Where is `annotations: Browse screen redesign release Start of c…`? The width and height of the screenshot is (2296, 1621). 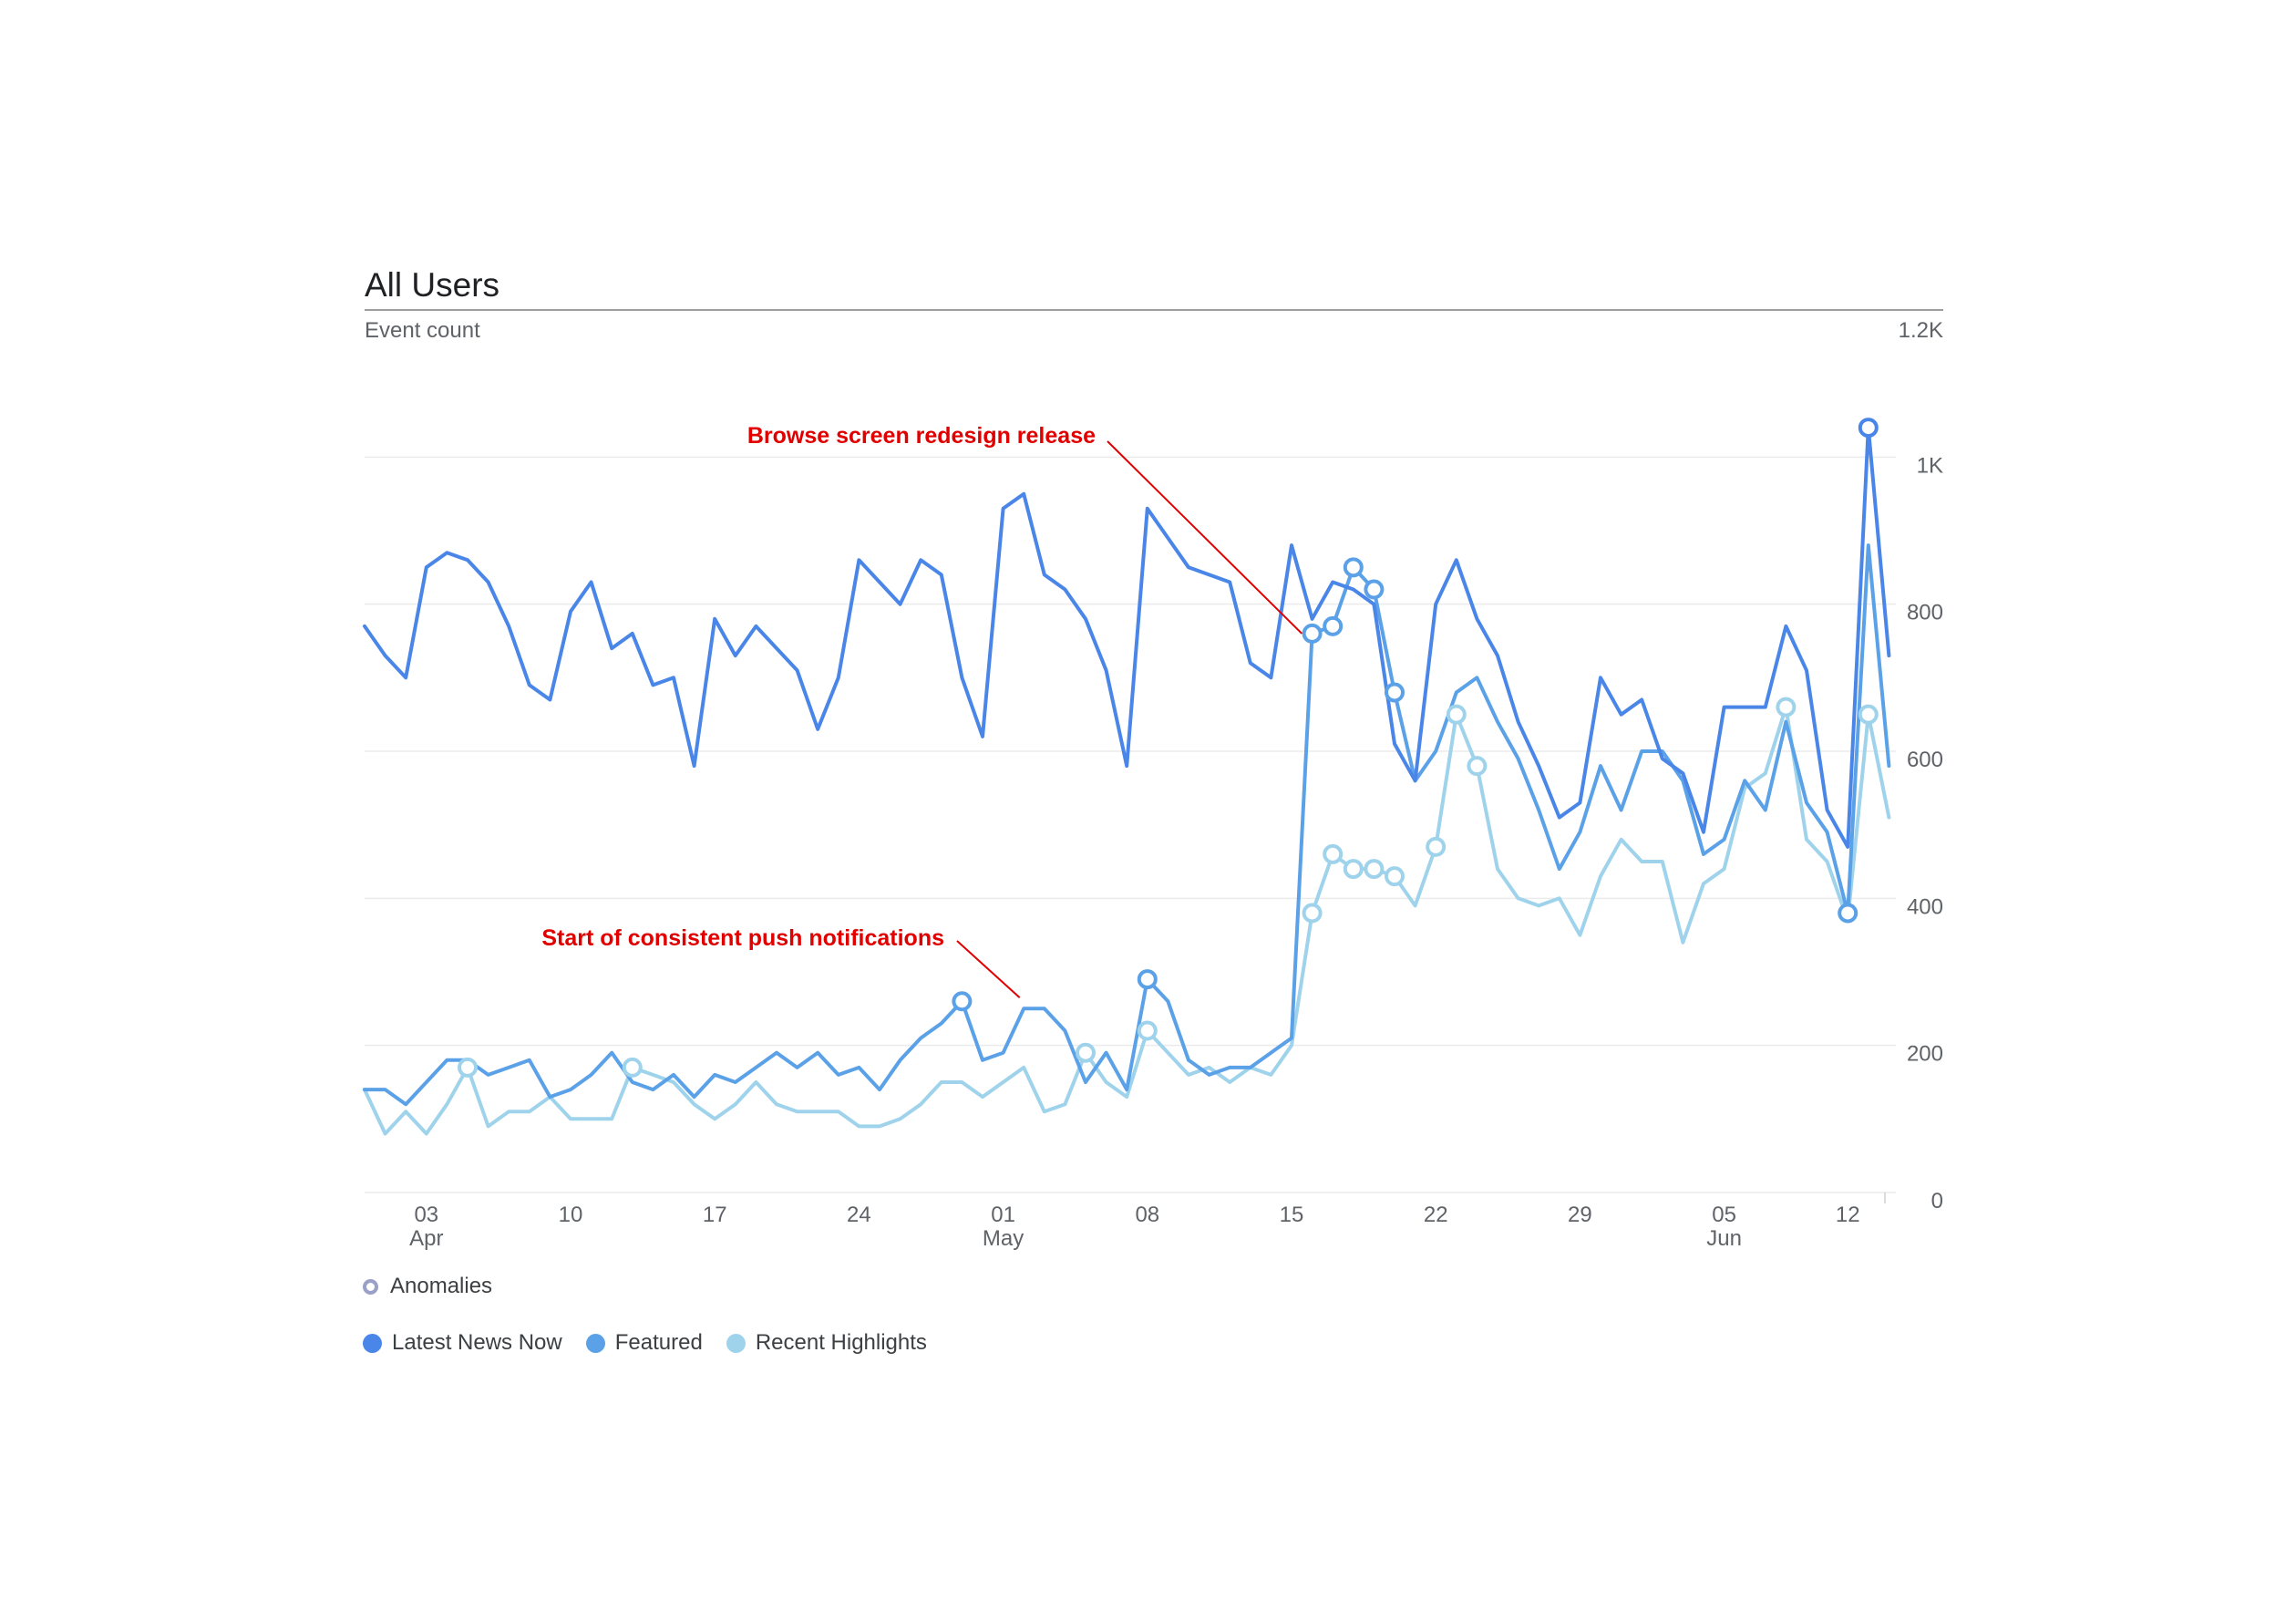 annotations: Browse screen redesign release Start of c… is located at coordinates (922, 710).